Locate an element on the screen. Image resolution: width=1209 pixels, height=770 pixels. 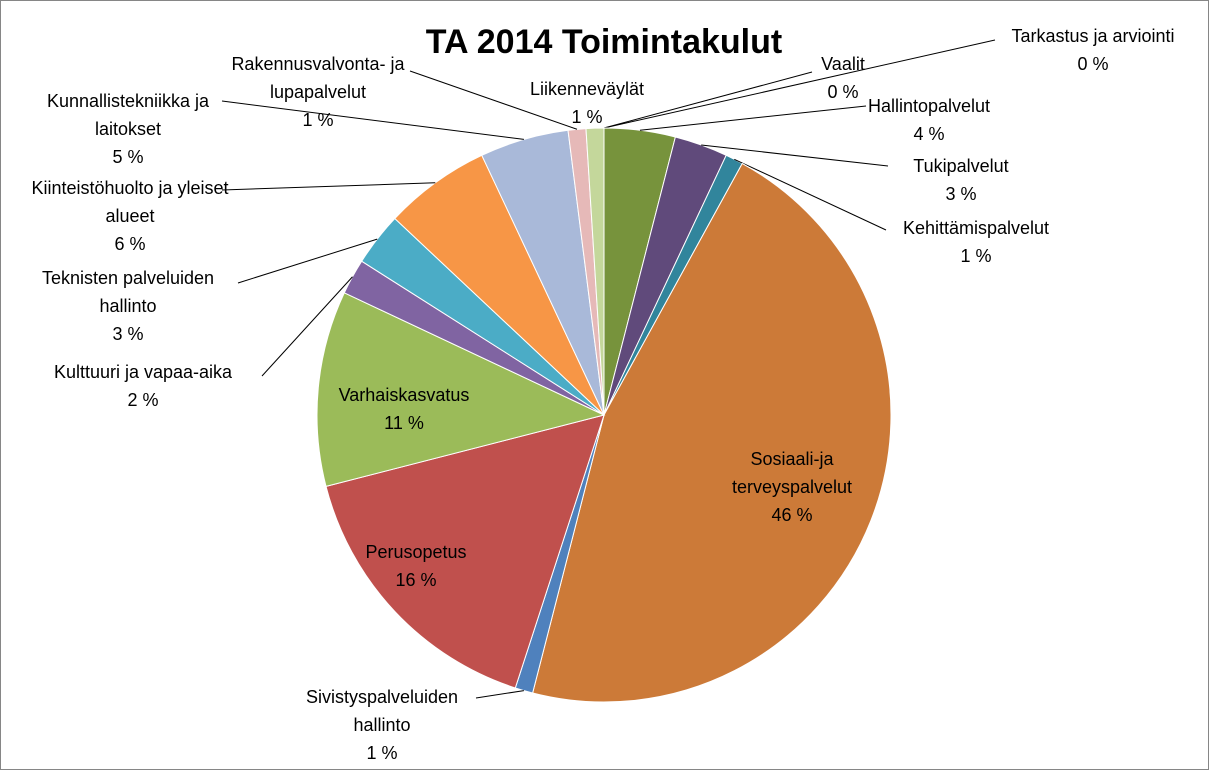
slice-value: 4 % is located at coordinates (929, 134).